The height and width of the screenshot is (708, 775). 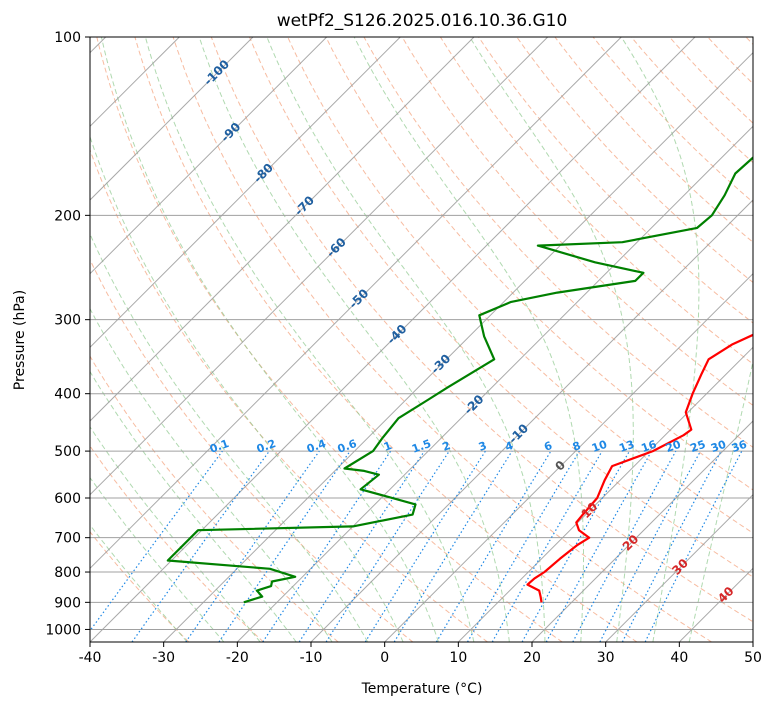 What do you see at coordinates (67, 603) in the screenshot?
I see `y-tick-label: 900` at bounding box center [67, 603].